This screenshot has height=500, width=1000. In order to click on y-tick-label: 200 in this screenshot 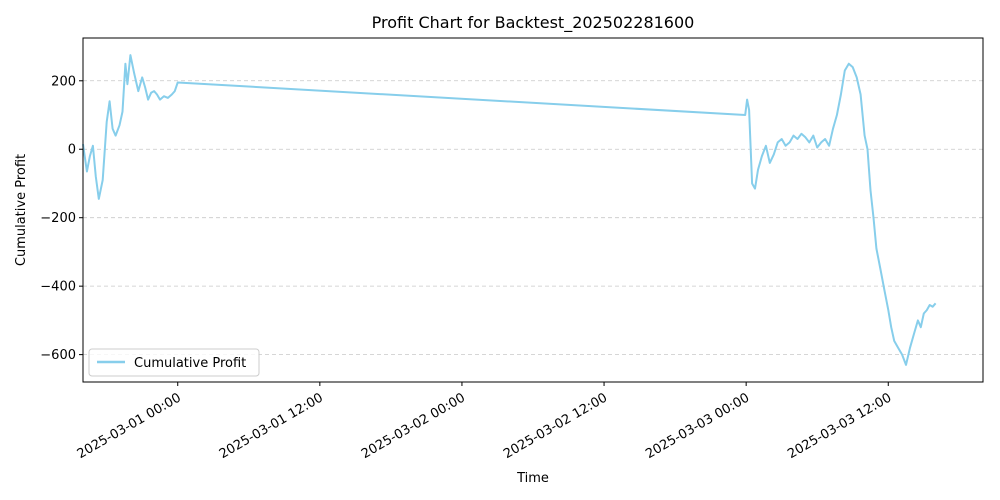, I will do `click(63, 81)`.